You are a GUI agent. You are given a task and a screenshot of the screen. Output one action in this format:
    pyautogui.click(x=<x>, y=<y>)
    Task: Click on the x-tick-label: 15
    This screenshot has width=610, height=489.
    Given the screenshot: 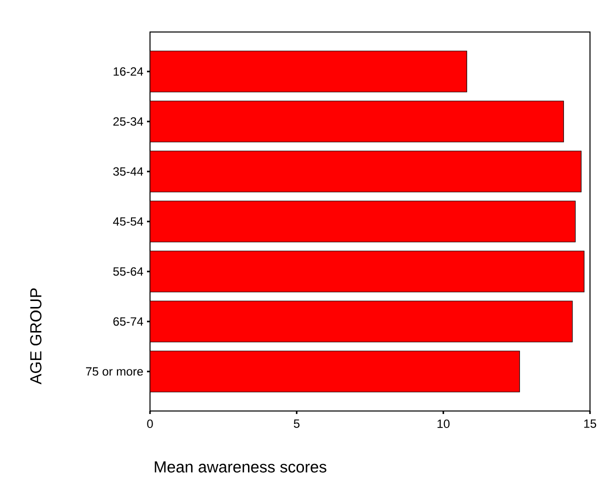 What is the action you would take?
    pyautogui.click(x=590, y=424)
    